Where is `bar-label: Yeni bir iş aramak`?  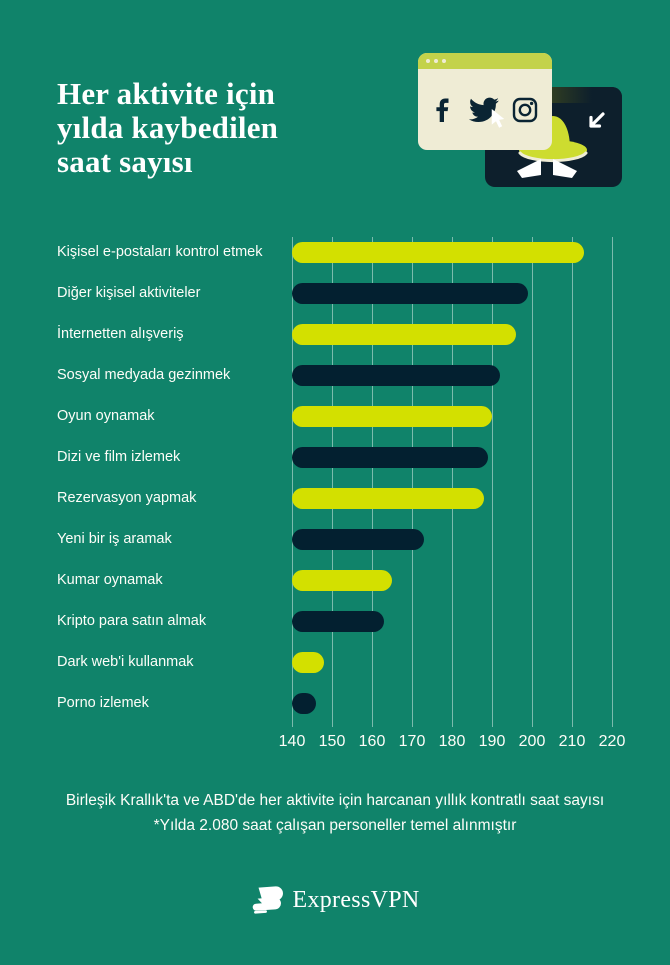
bar-label: Yeni bir iş aramak is located at coordinates (114, 538).